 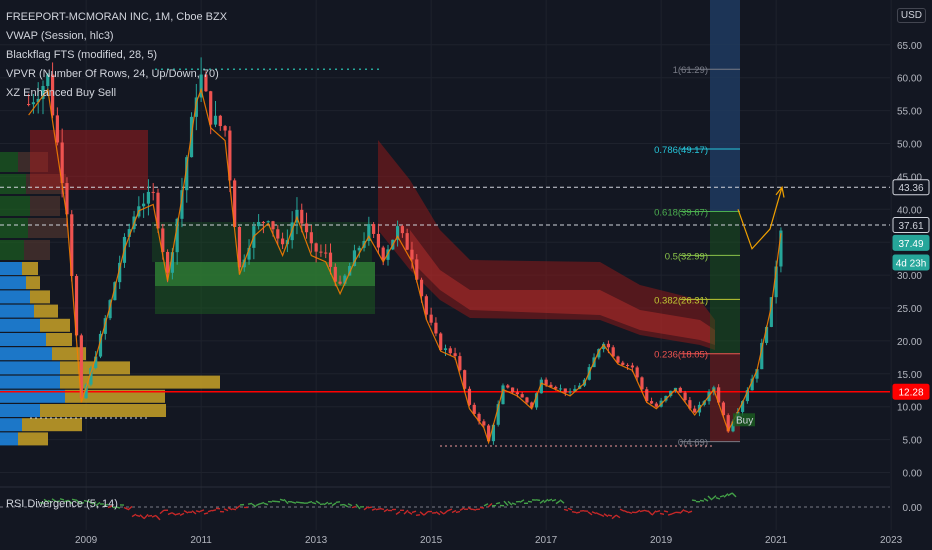 What do you see at coordinates (911, 15) in the screenshot?
I see `currency-badge: USD` at bounding box center [911, 15].